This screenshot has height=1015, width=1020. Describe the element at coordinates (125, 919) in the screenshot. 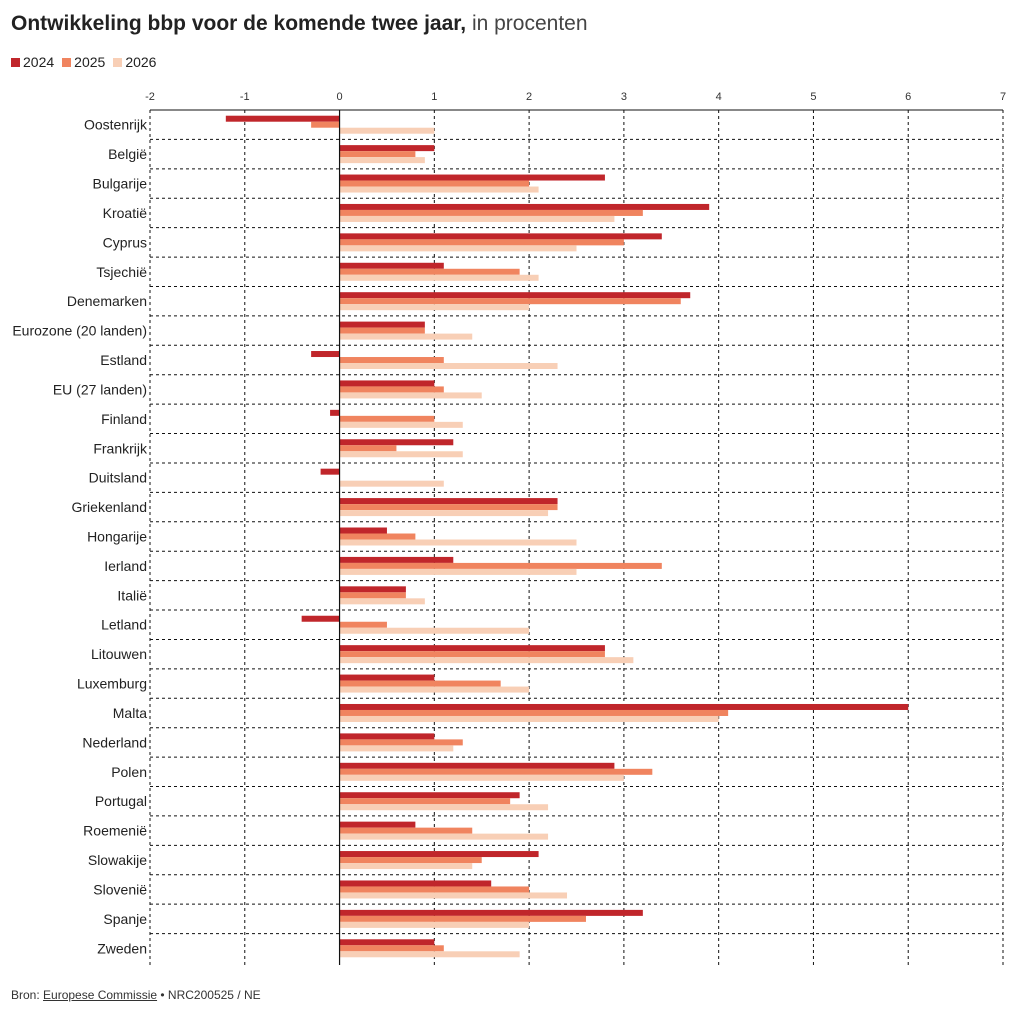

I see `category-label: Spanje` at that location.